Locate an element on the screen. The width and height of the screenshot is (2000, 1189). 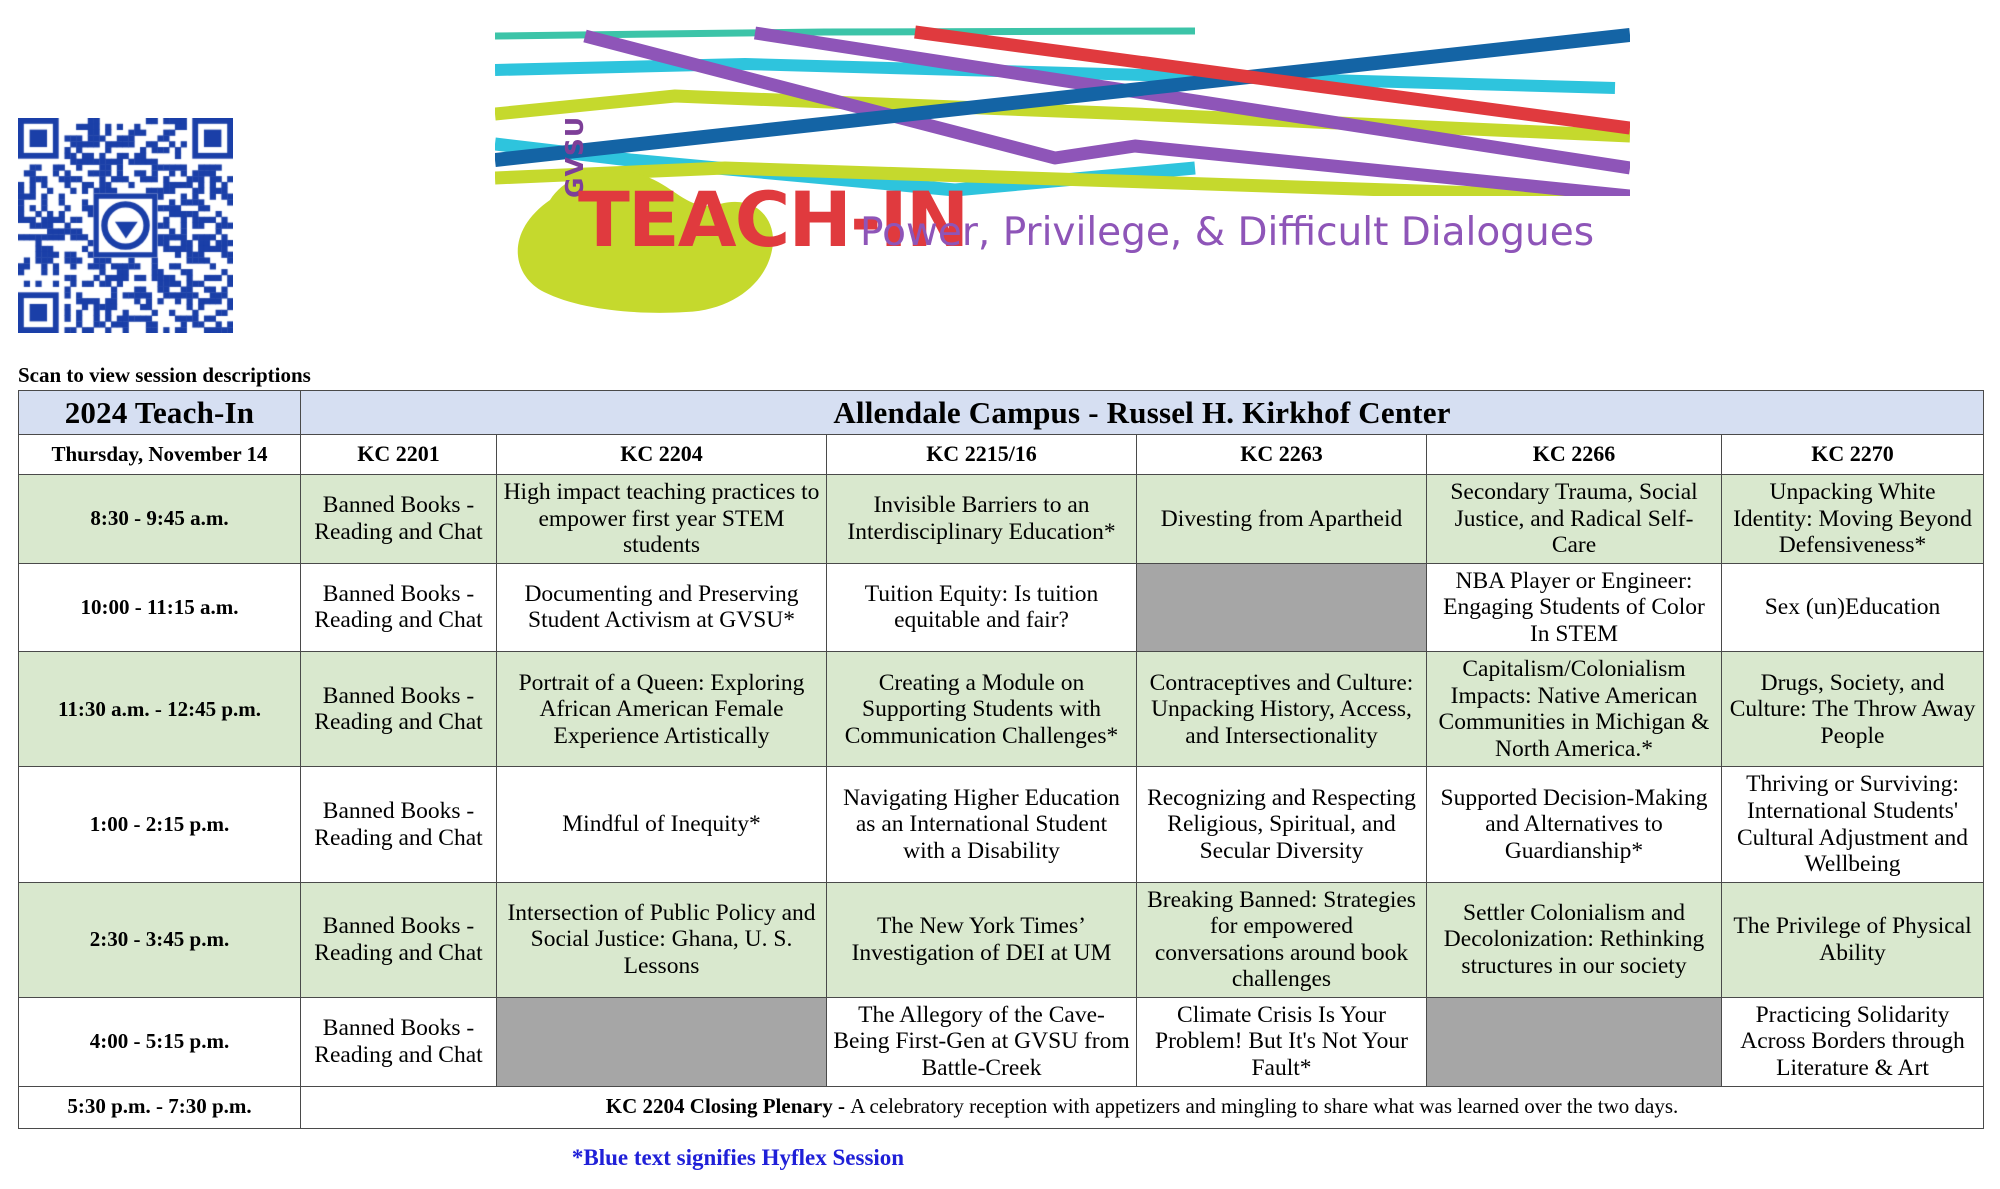
qr-code-image is located at coordinates (125, 225).